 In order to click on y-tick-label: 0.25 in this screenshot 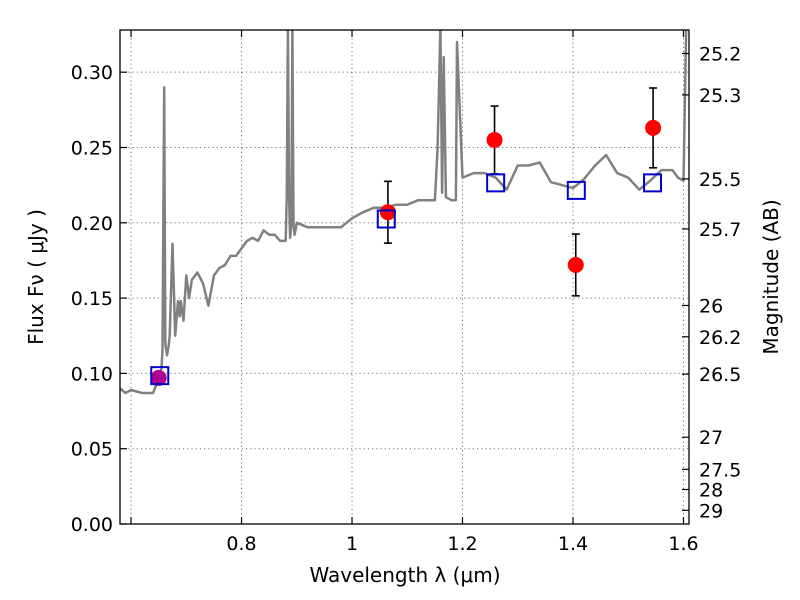, I will do `click(92, 148)`.